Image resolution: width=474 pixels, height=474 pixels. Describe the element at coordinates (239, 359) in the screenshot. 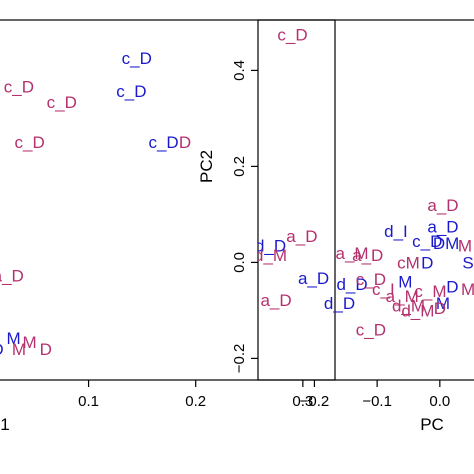

I see `y-tick-label: −0.2` at that location.